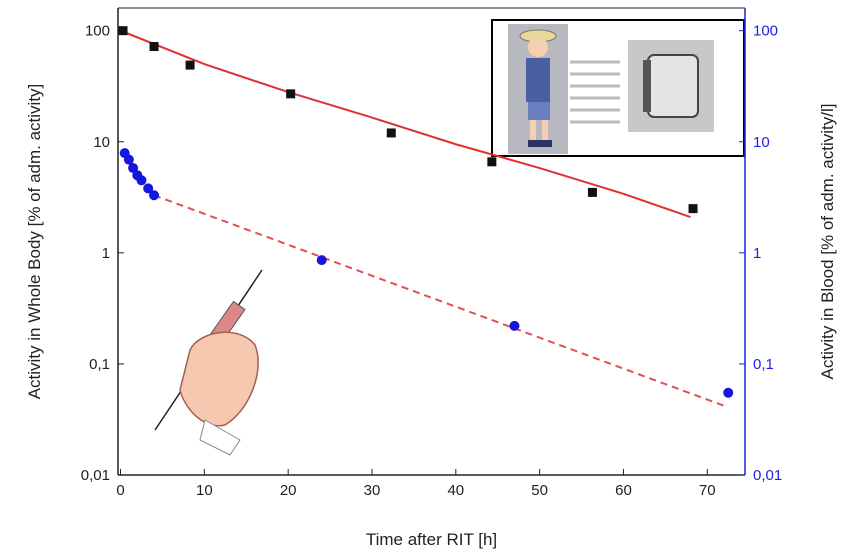 The image size is (846, 555). I want to click on x-axis-label: Time after RIT [h], so click(431, 539).